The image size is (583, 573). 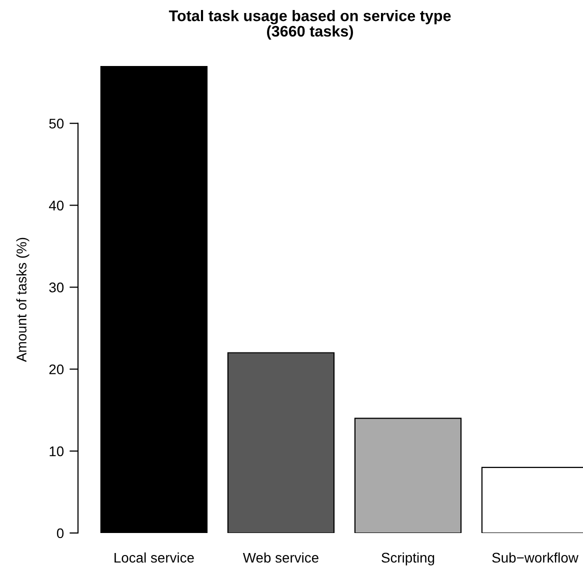 What do you see at coordinates (56, 123) in the screenshot?
I see `y-tick-label: 50` at bounding box center [56, 123].